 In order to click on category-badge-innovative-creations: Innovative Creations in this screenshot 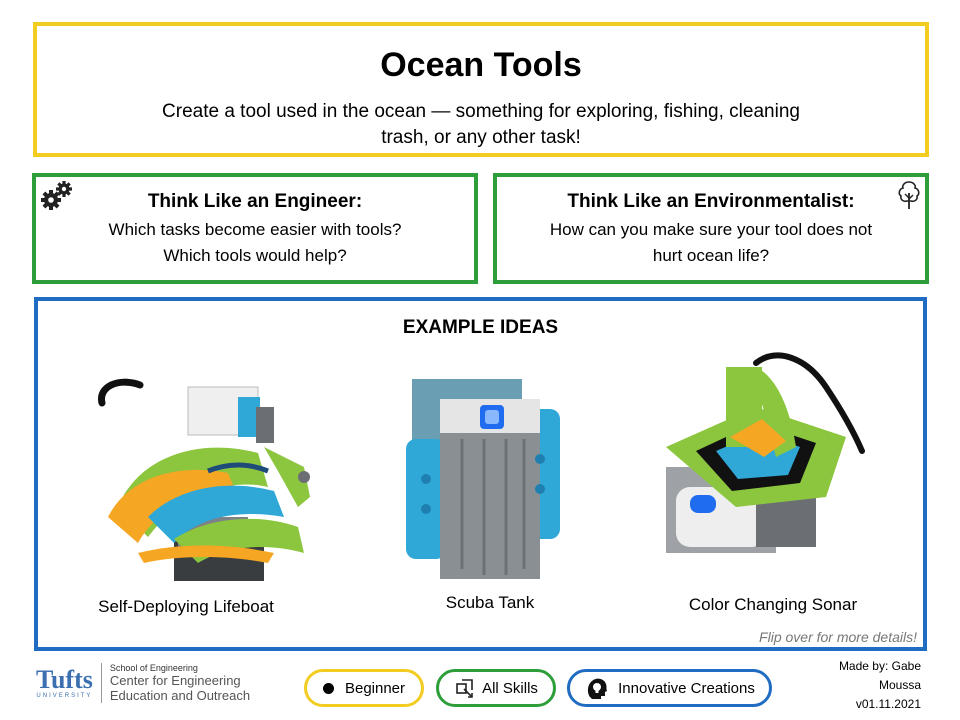, I will do `click(669, 688)`.